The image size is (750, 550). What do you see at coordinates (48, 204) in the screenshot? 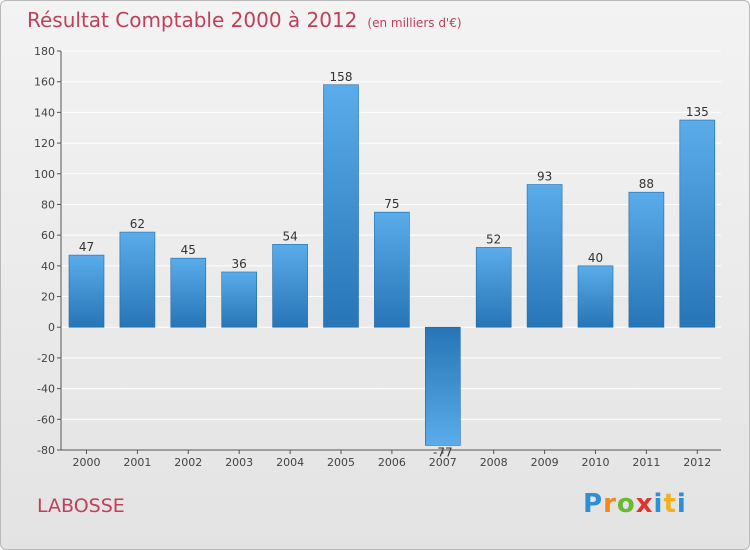
I see `y-tick-label: 80` at bounding box center [48, 204].